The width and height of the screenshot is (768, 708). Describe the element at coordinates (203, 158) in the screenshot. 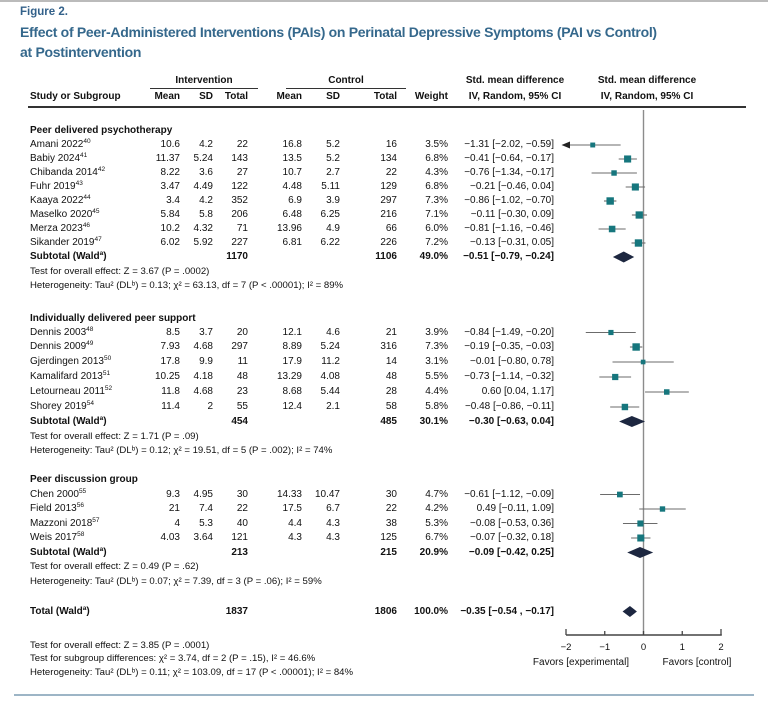

I see `cell-sd_i: 5.24` at that location.